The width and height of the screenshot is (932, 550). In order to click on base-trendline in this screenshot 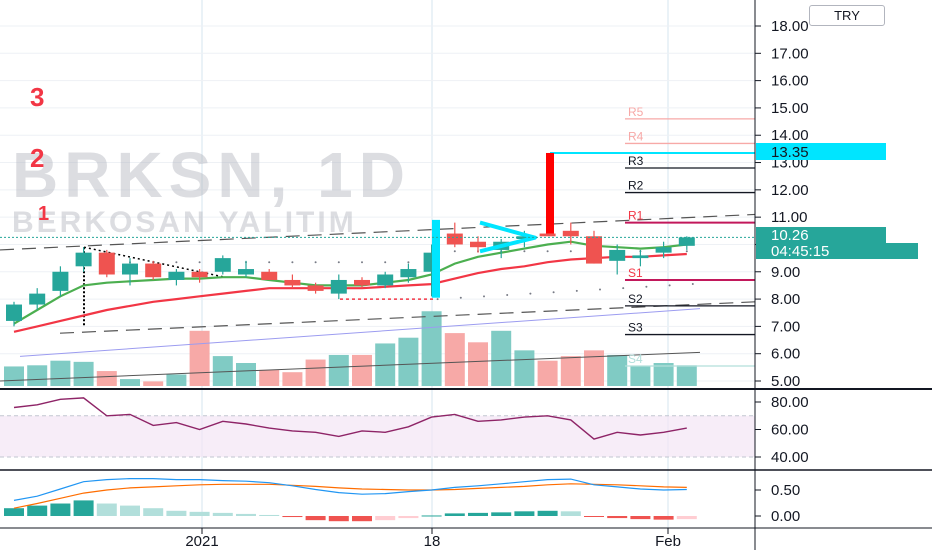, I will do `click(350, 366)`.